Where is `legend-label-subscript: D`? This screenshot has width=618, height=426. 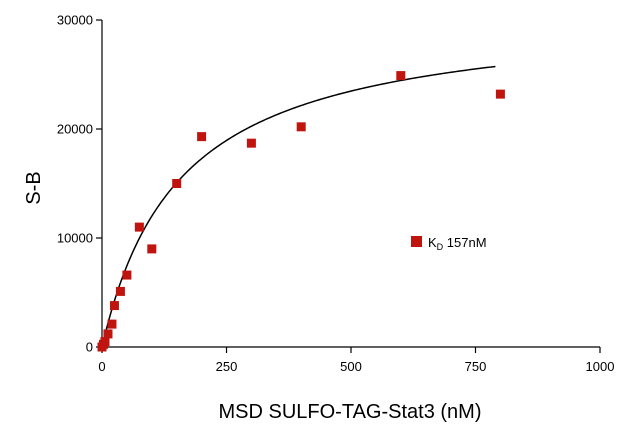 legend-label-subscript: D is located at coordinates (440, 247).